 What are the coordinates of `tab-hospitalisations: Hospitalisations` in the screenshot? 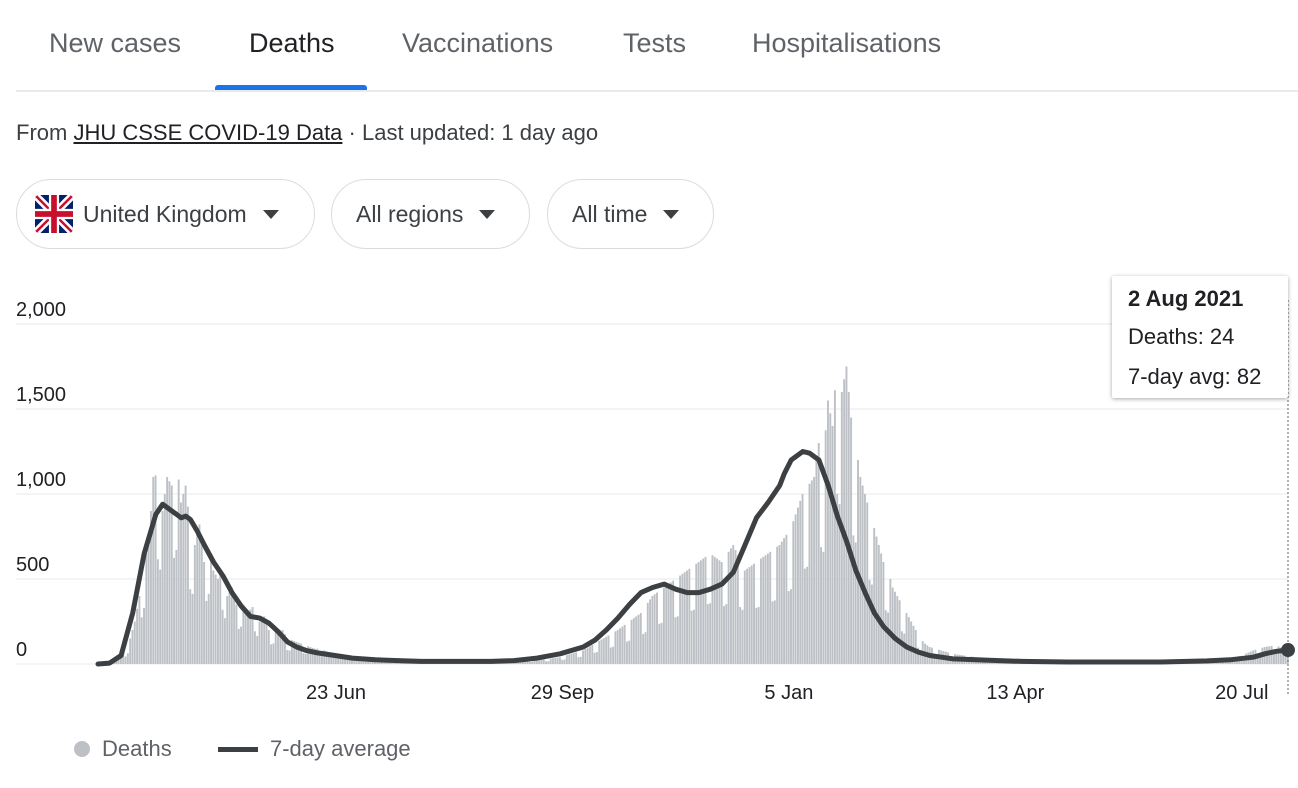 It's located at (847, 43).